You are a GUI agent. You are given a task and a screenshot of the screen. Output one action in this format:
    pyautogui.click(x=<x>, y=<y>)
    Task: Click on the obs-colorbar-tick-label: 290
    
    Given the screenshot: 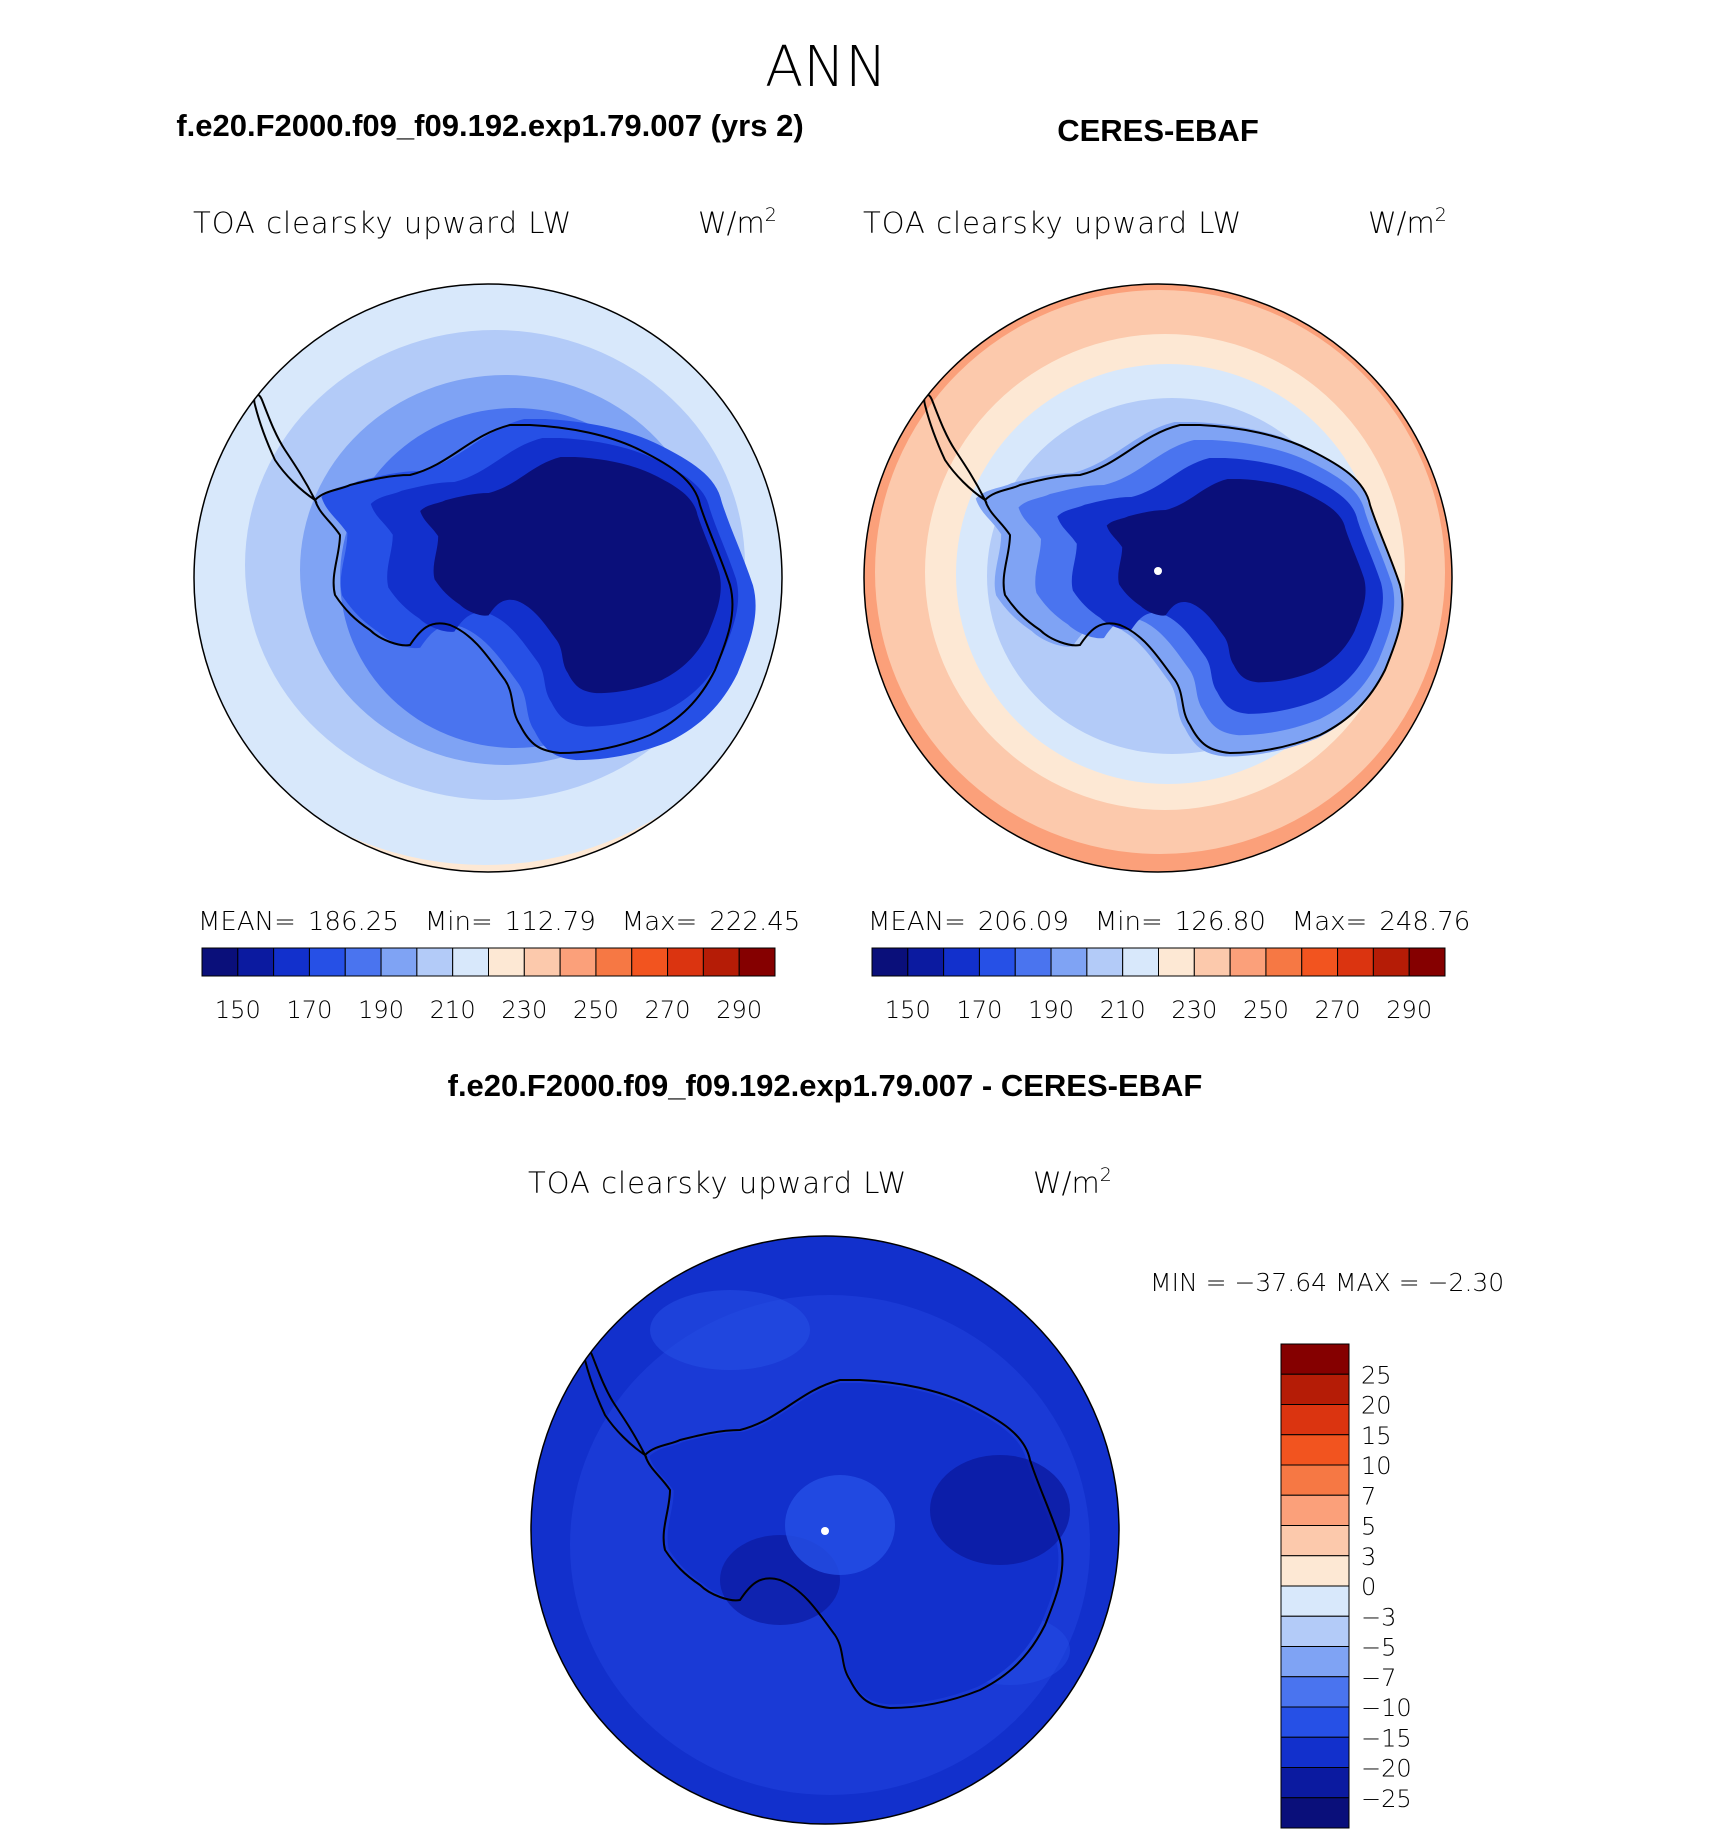 What is the action you would take?
    pyautogui.click(x=1409, y=1010)
    